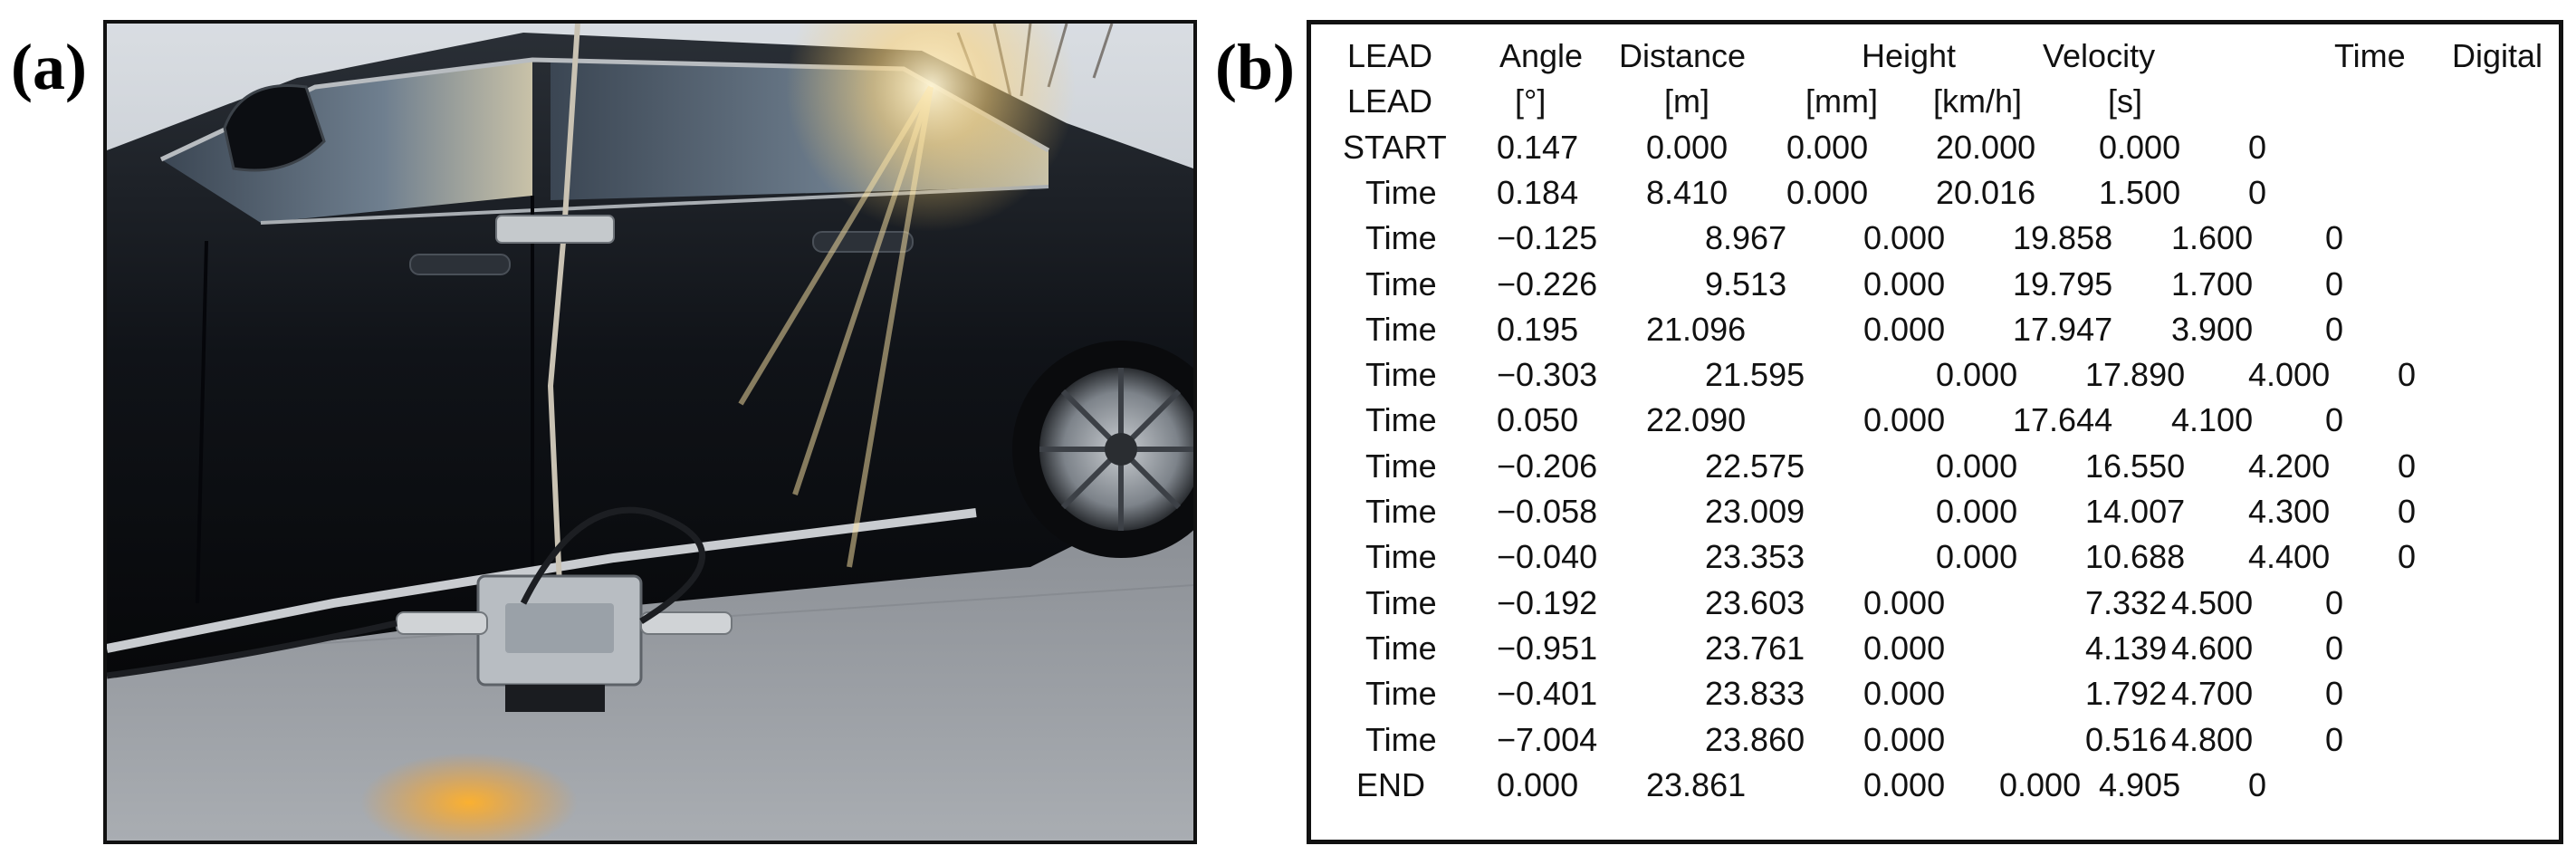 Image resolution: width=2576 pixels, height=865 pixels. I want to click on log-cell-time: 4.100, so click(2212, 420).